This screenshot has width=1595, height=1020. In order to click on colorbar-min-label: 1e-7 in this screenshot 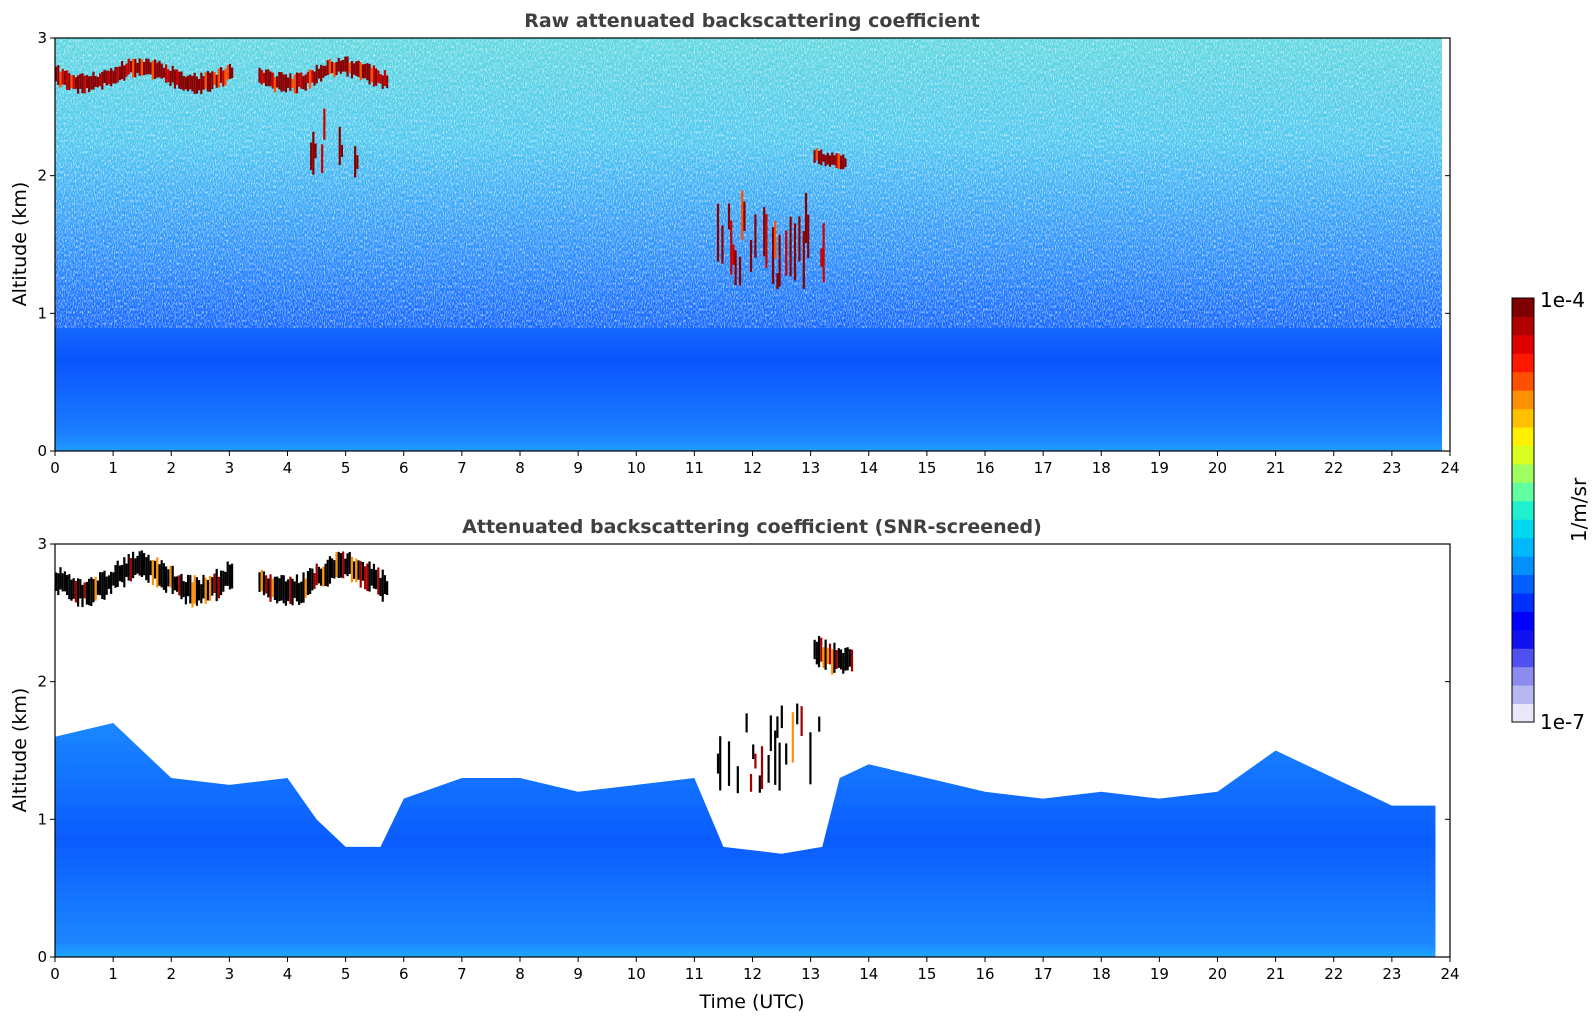, I will do `click(1562, 722)`.